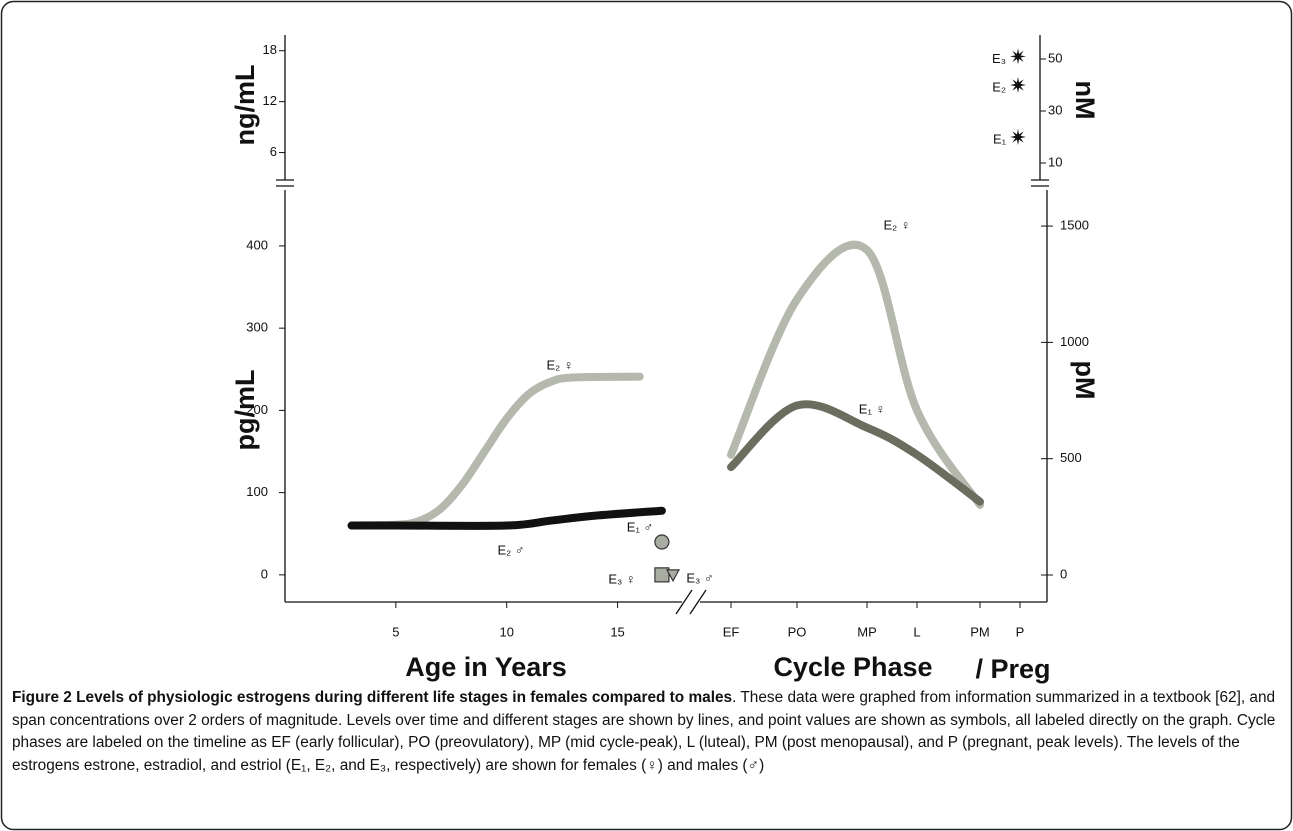 The width and height of the screenshot is (1293, 831). I want to click on x-tick-label: PO, so click(797, 631).